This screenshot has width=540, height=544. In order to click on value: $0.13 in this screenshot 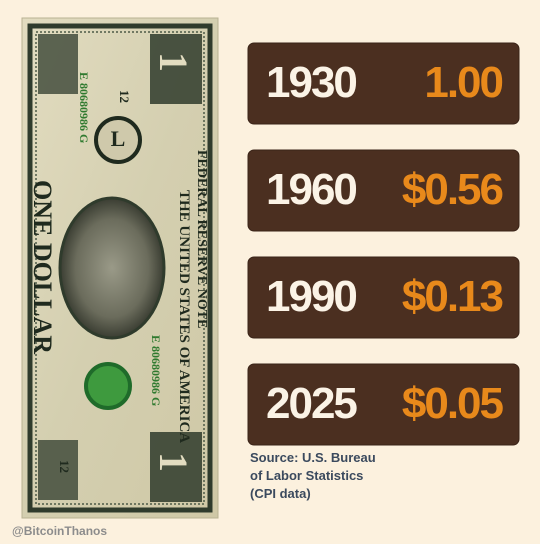, I will do `click(452, 296)`.